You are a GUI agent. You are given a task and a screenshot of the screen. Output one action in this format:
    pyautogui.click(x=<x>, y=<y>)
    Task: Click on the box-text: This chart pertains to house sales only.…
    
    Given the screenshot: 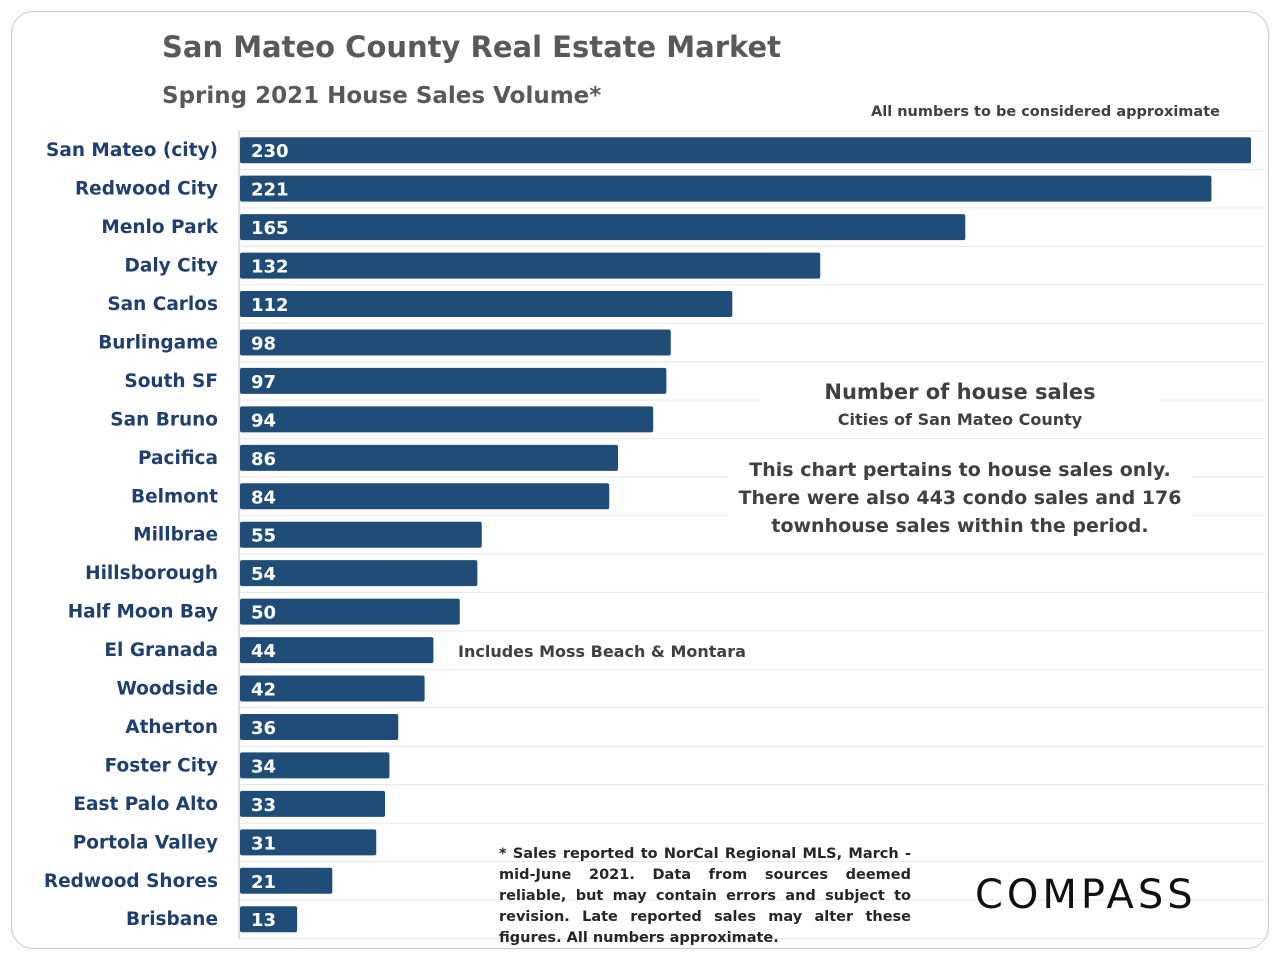 What is the action you would take?
    pyautogui.click(x=960, y=498)
    